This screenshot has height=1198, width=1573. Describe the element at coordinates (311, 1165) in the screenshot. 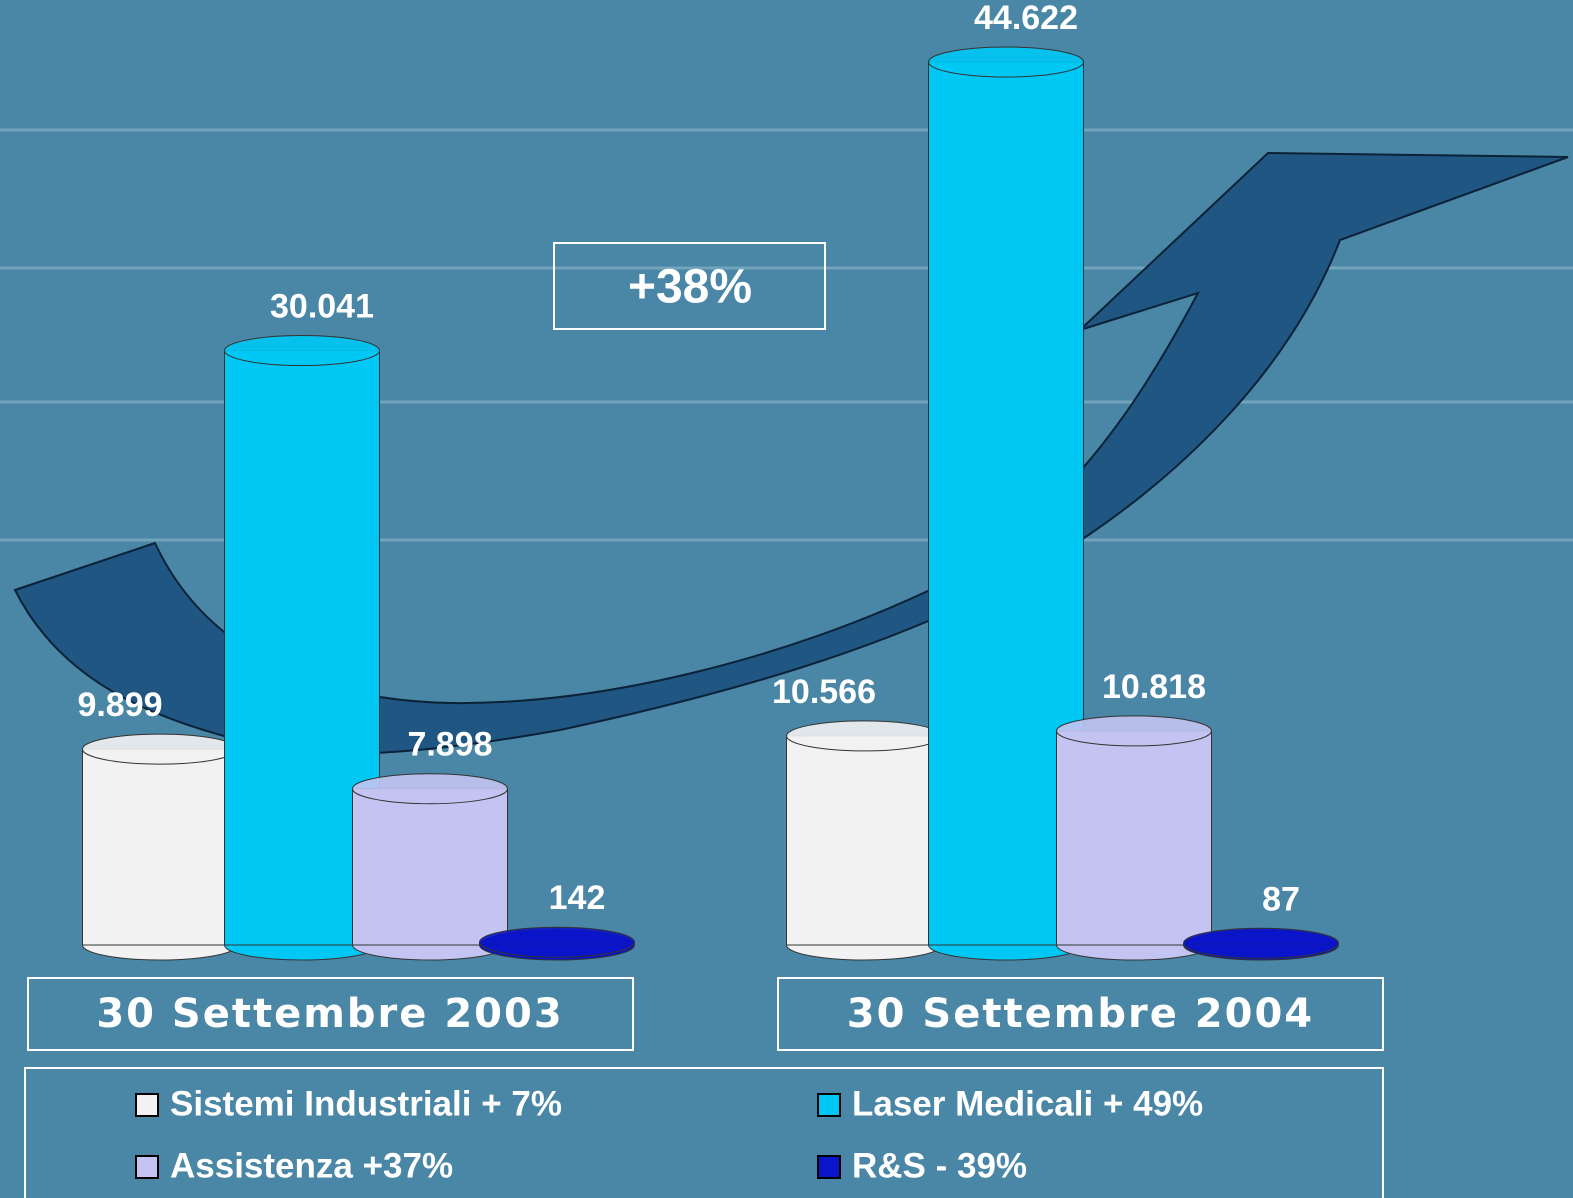

I see `legend-label: Assistenza +37%` at that location.